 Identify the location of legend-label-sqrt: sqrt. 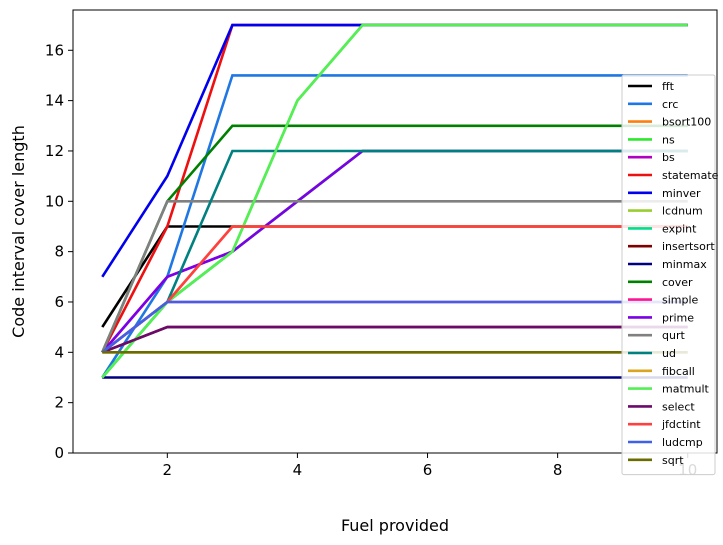
(673, 460).